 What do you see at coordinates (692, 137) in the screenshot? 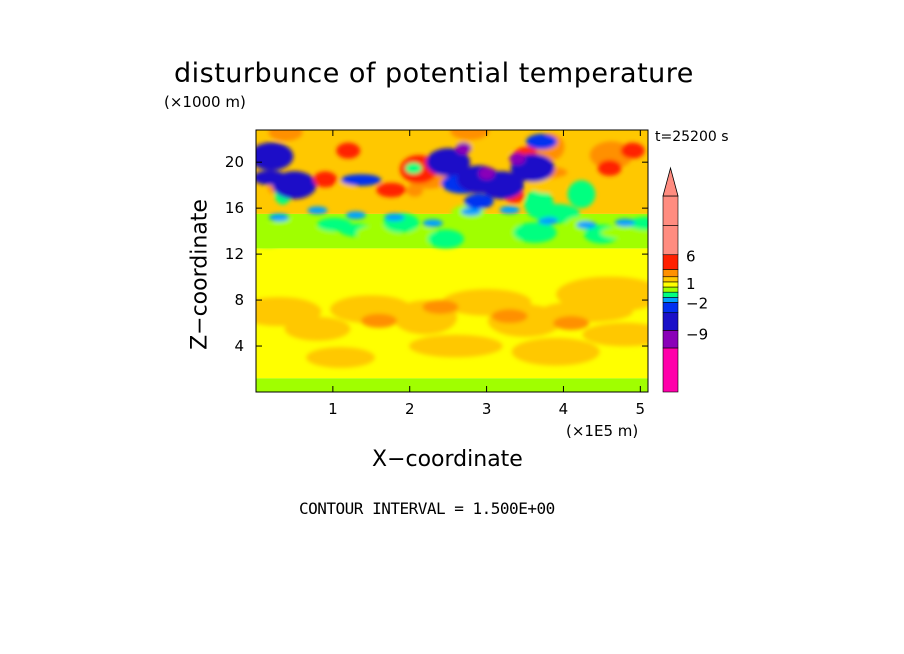
I see `time-label: t=25200 s` at bounding box center [692, 137].